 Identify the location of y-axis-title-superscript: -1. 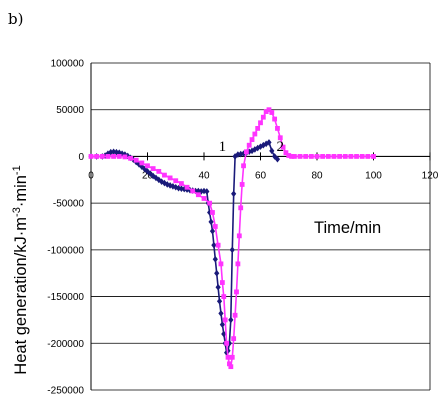
(17, 170).